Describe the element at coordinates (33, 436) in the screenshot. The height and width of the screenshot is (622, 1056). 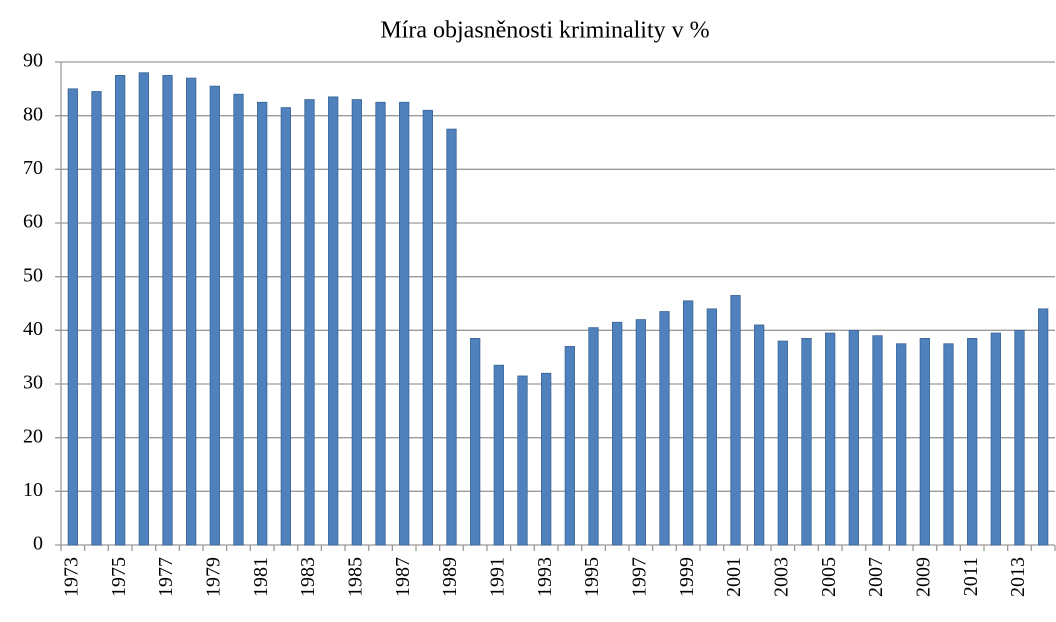
I see `y-tick-label: 20` at that location.